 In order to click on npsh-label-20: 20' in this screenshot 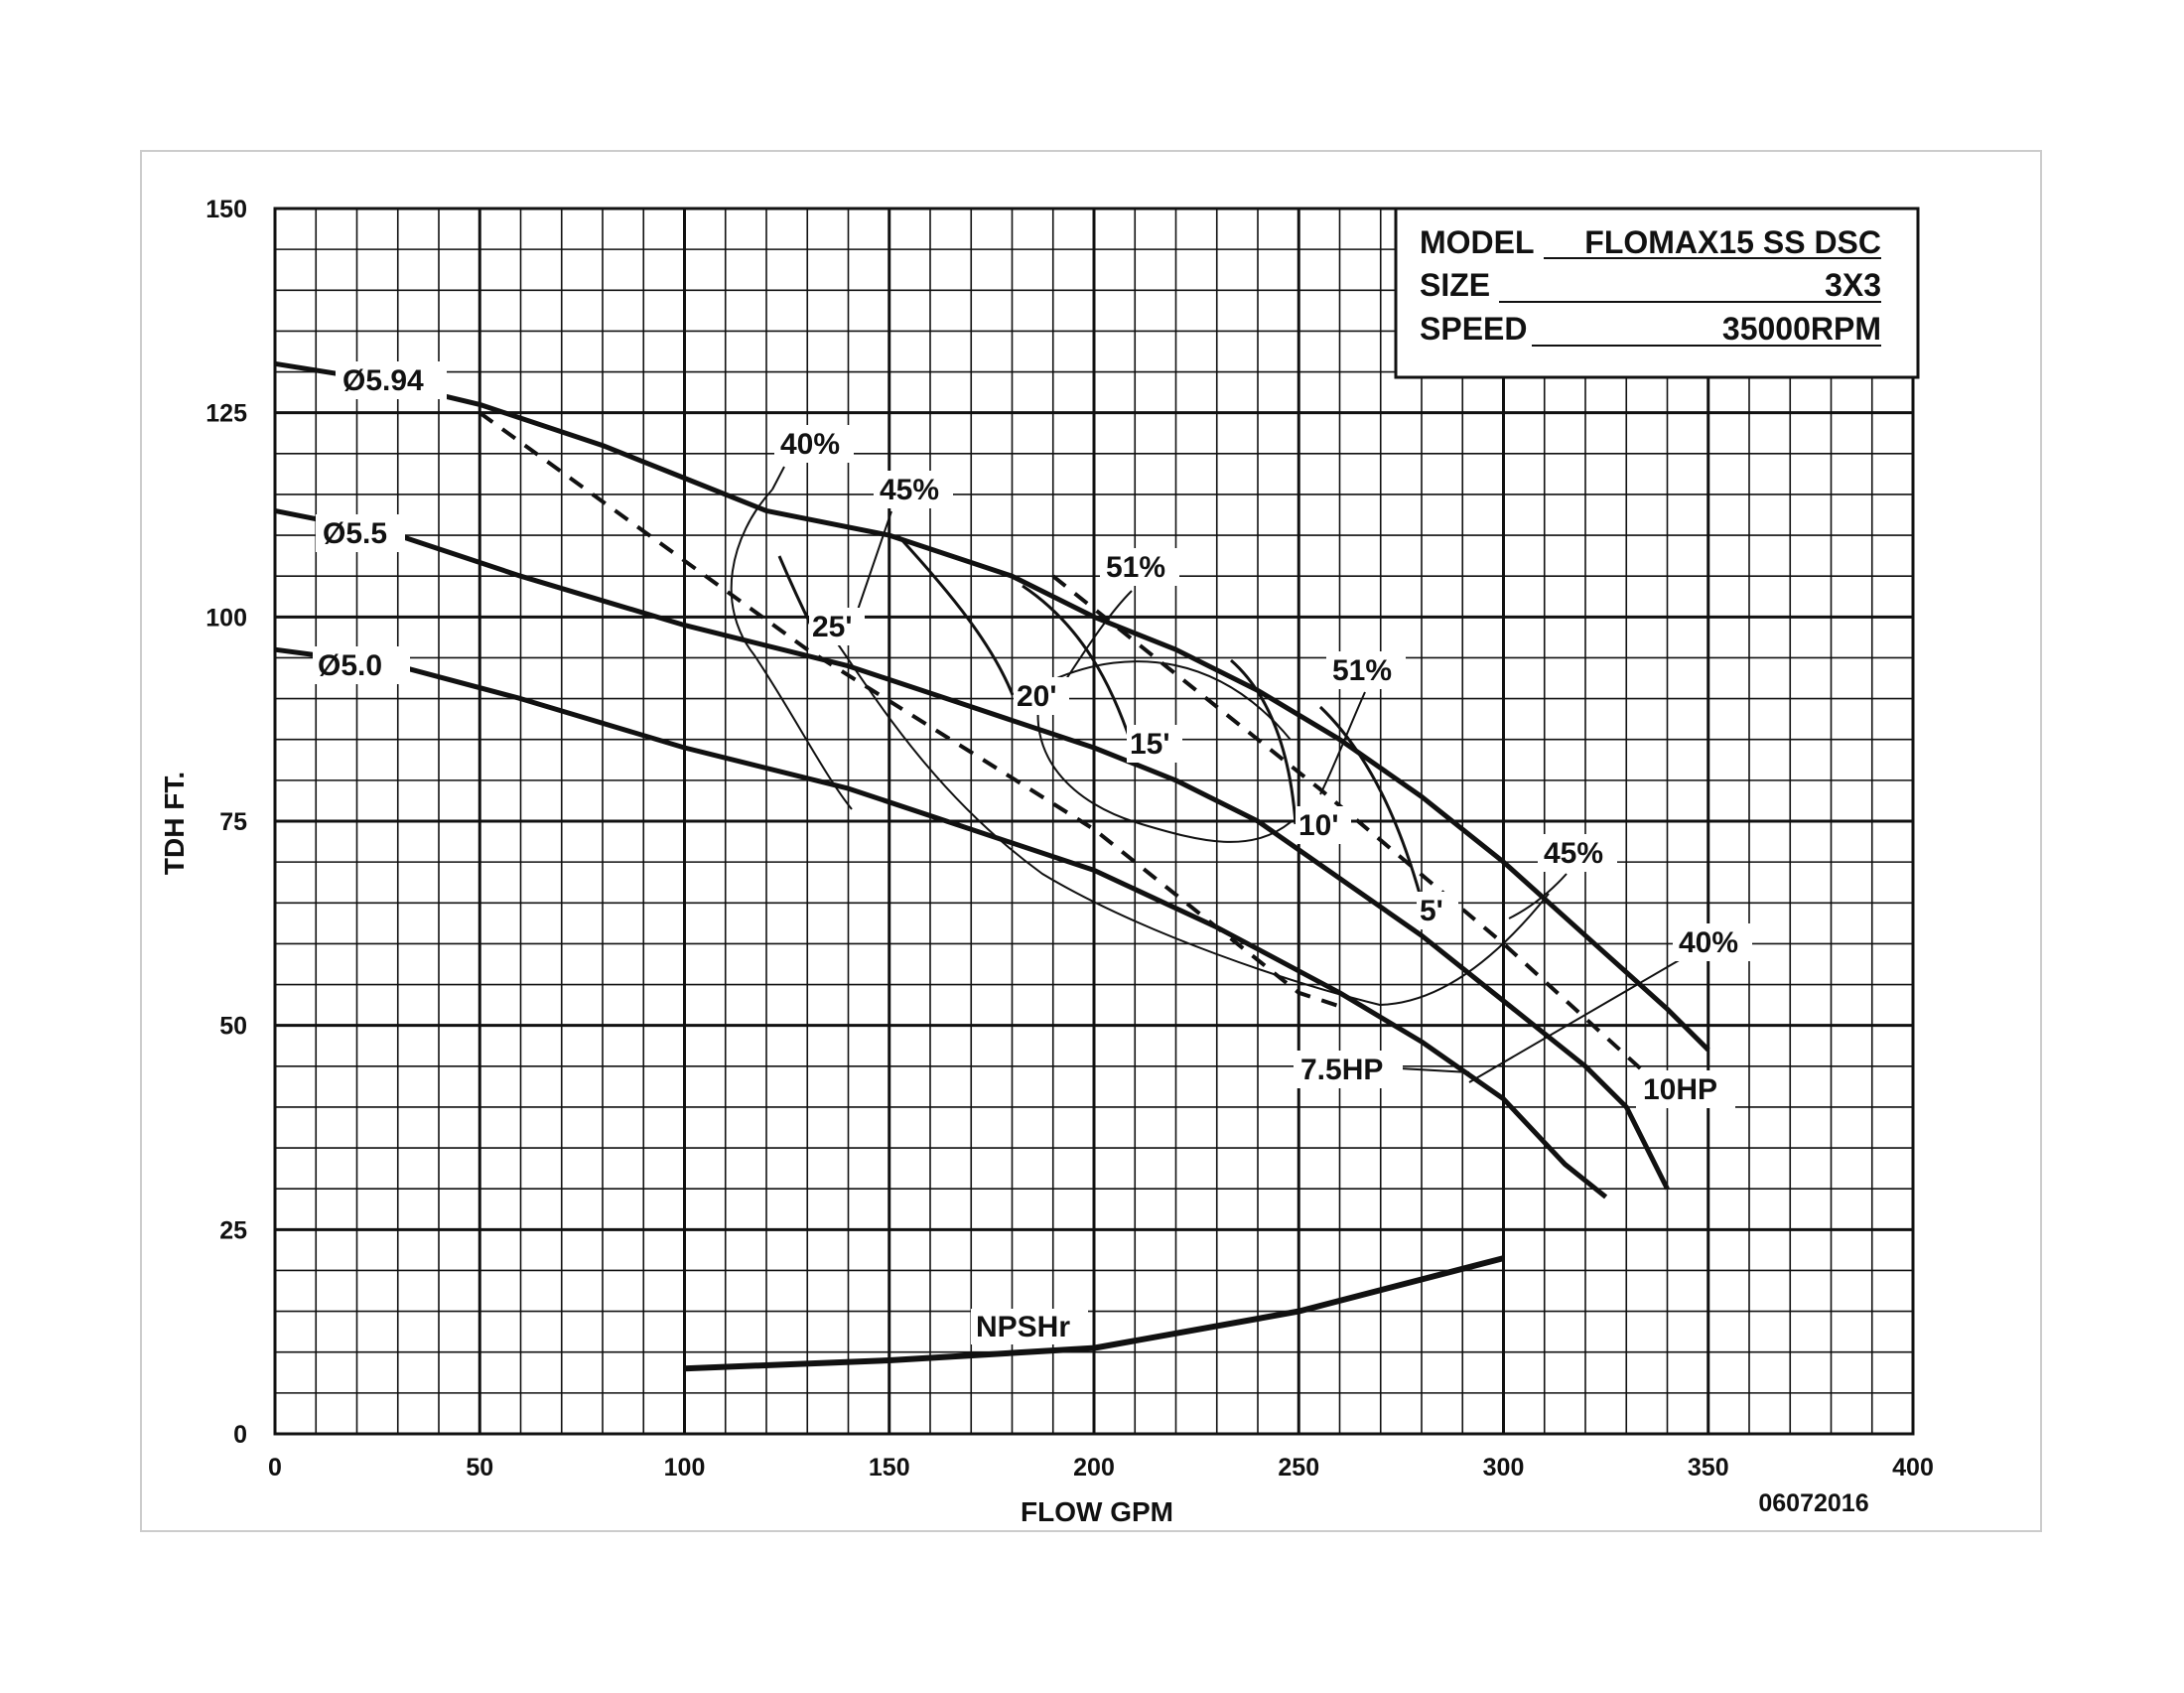, I will do `click(1037, 696)`.